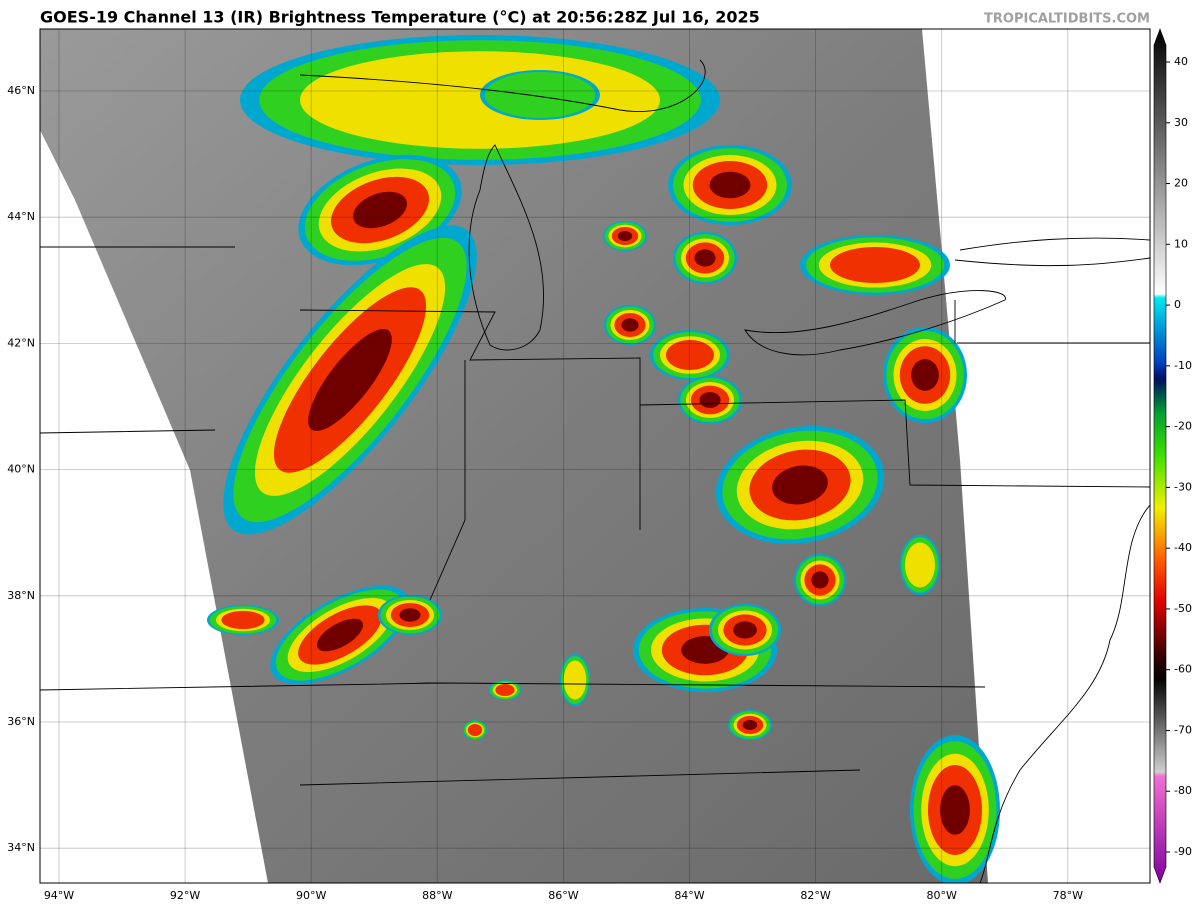 This screenshot has height=910, width=1200. What do you see at coordinates (185, 895) in the screenshot?
I see `lon-label: 92°W` at bounding box center [185, 895].